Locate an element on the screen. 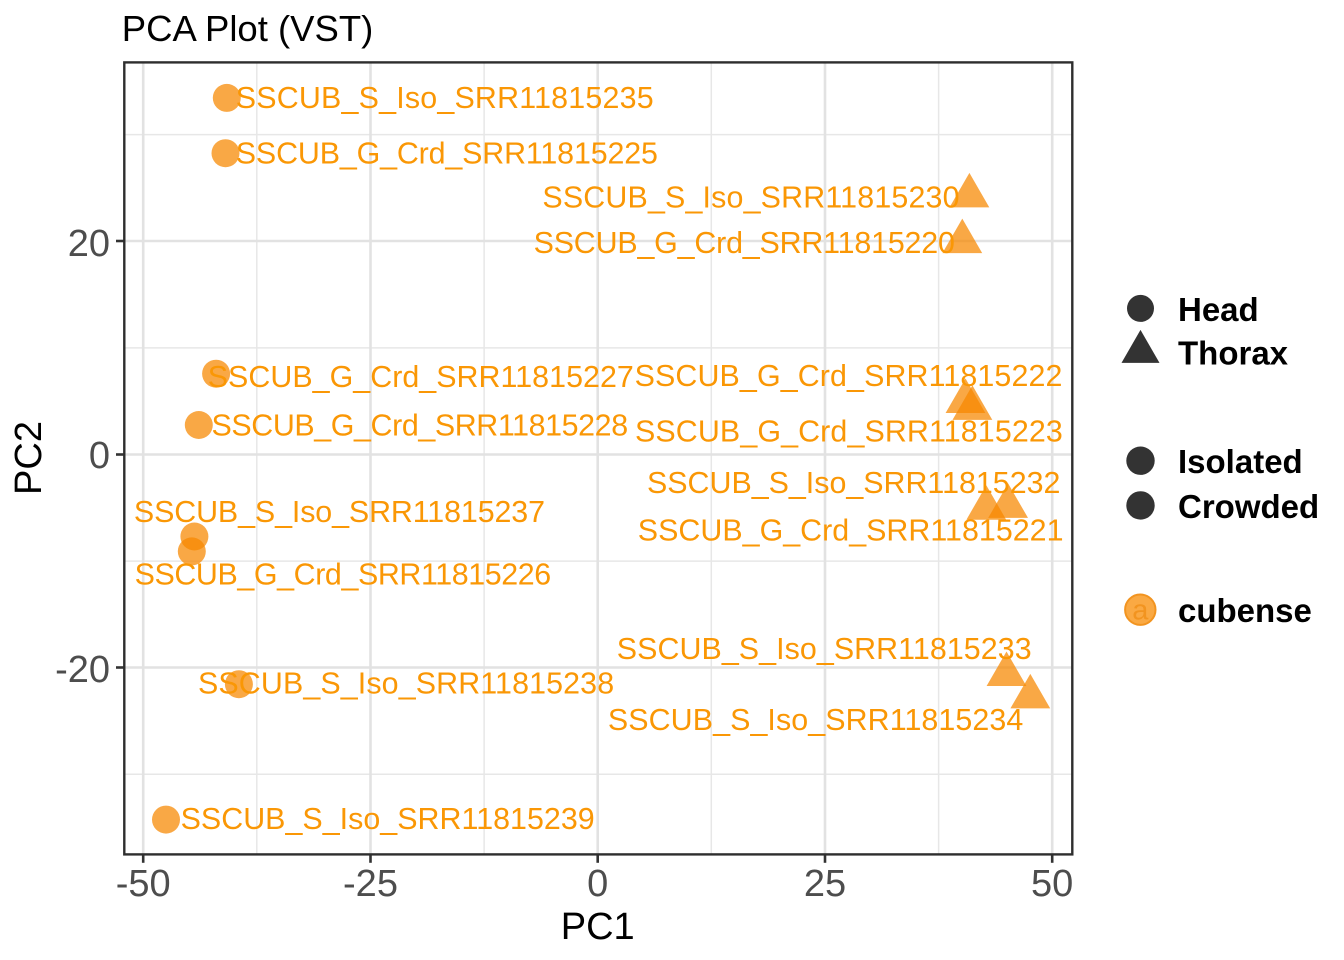 The height and width of the screenshot is (960, 1344). svg-text: 50 is located at coordinates (1052, 884).